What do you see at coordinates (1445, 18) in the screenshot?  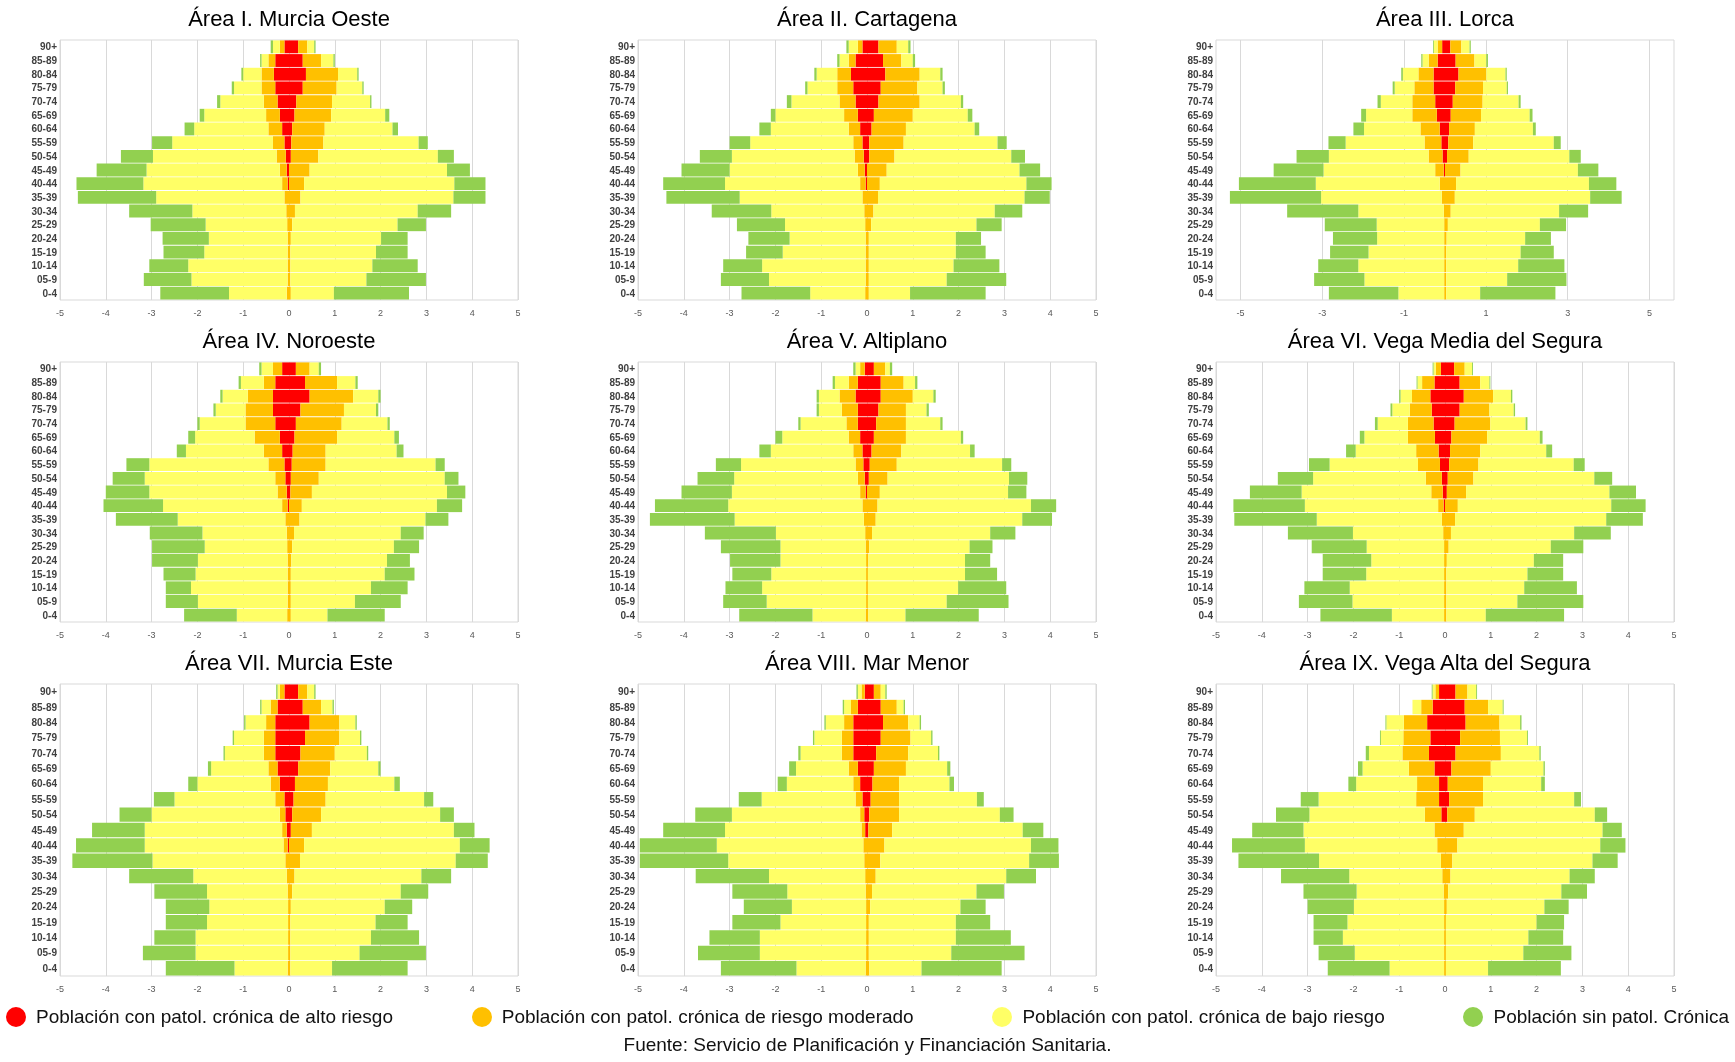 I see `chart-title: Área III. Lorca` at bounding box center [1445, 18].